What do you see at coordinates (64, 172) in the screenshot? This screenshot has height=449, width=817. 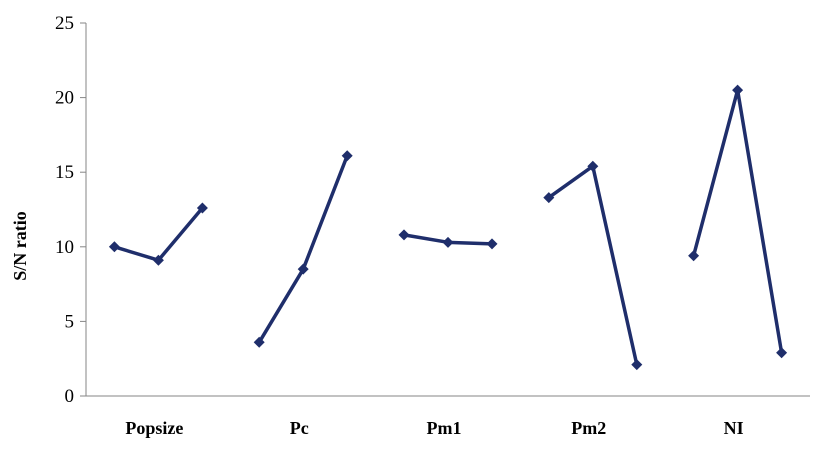 I see `y-tick-label: 15` at bounding box center [64, 172].